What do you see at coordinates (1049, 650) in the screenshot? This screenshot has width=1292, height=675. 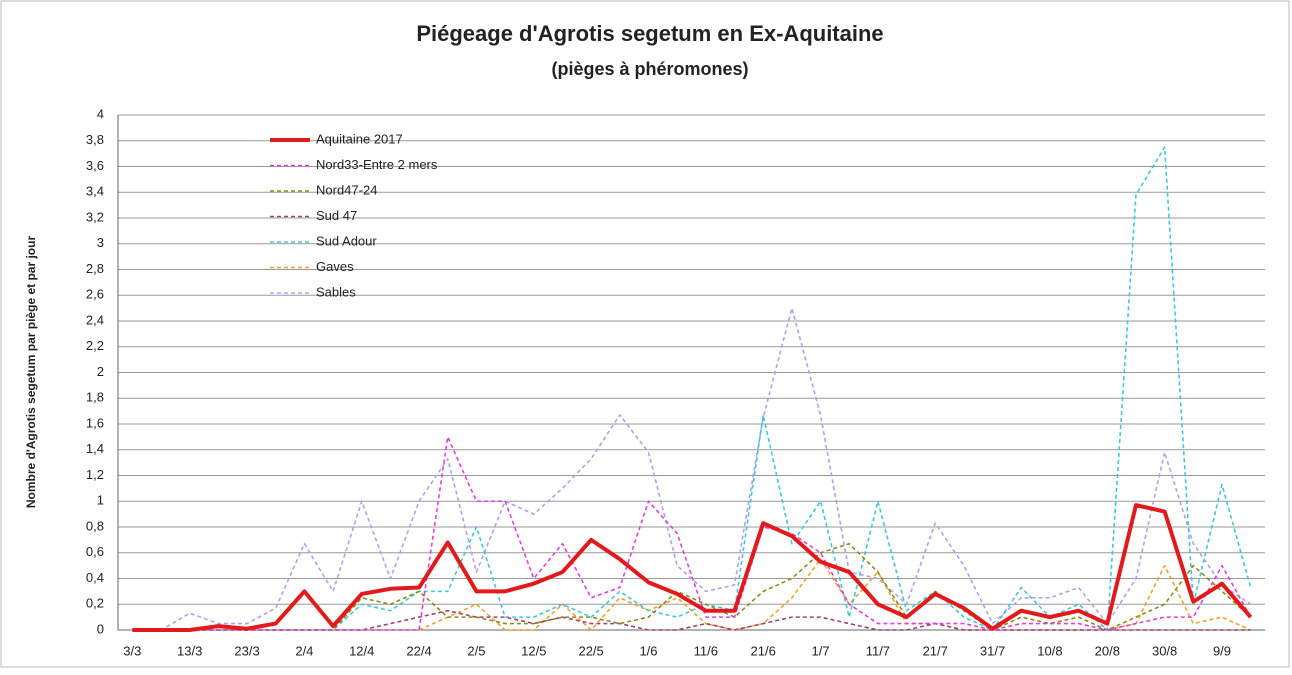 I see `x-tick-label: 10/8` at bounding box center [1049, 650].